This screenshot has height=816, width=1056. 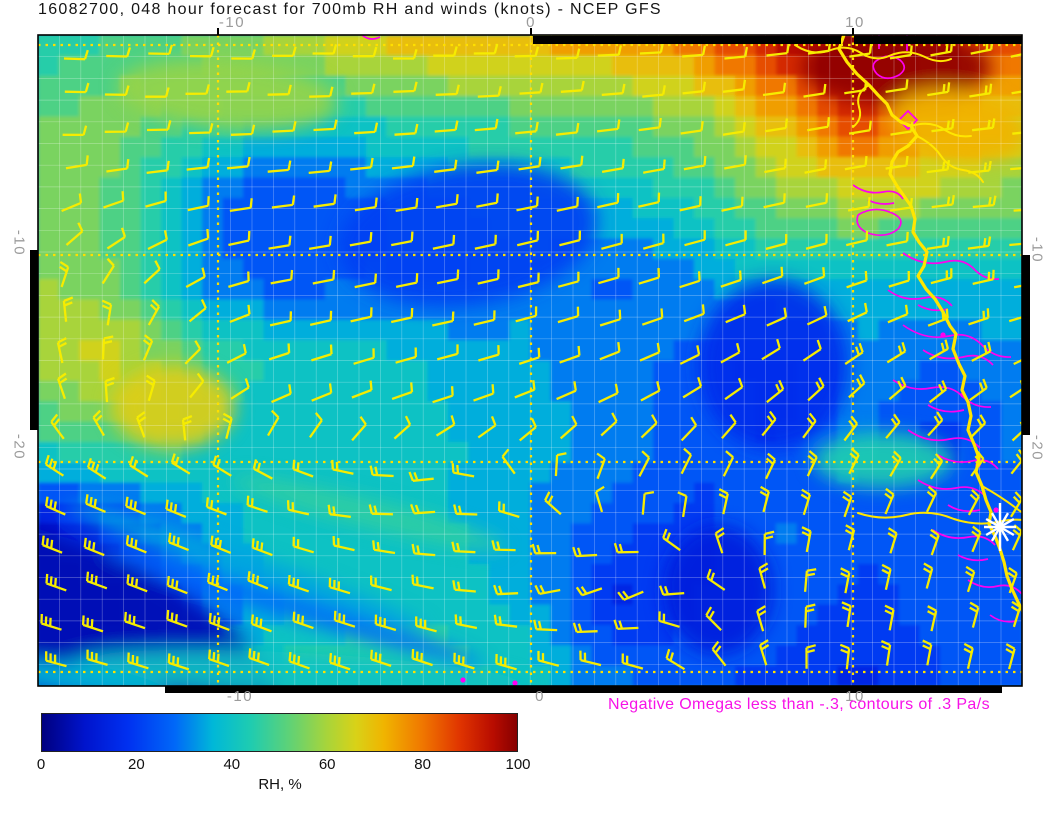 What do you see at coordinates (938, 40) in the screenshot?
I see `border-zebra-segment` at bounding box center [938, 40].